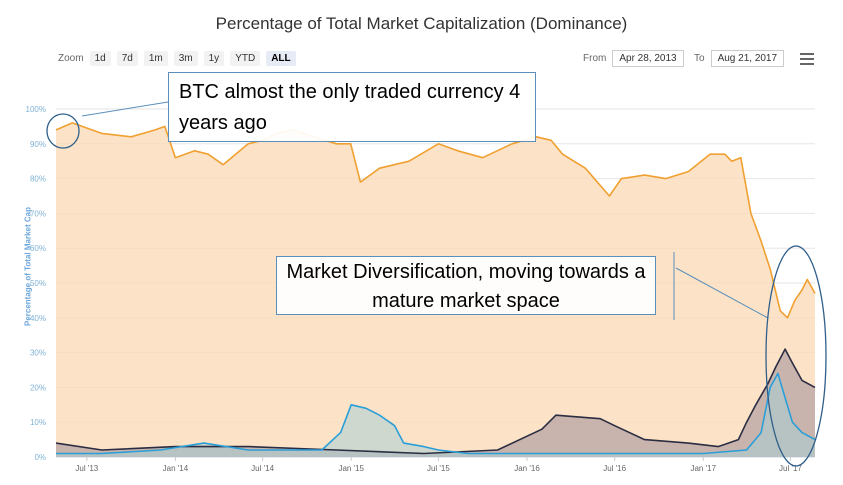 The image size is (843, 485). What do you see at coordinates (807, 59) in the screenshot?
I see `hamburger-menu-icon` at bounding box center [807, 59].